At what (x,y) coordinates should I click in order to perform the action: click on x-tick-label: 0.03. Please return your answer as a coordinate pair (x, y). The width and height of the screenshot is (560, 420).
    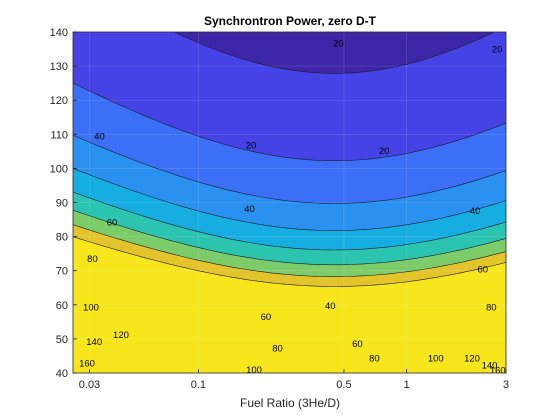
    Looking at the image, I should click on (89, 385).